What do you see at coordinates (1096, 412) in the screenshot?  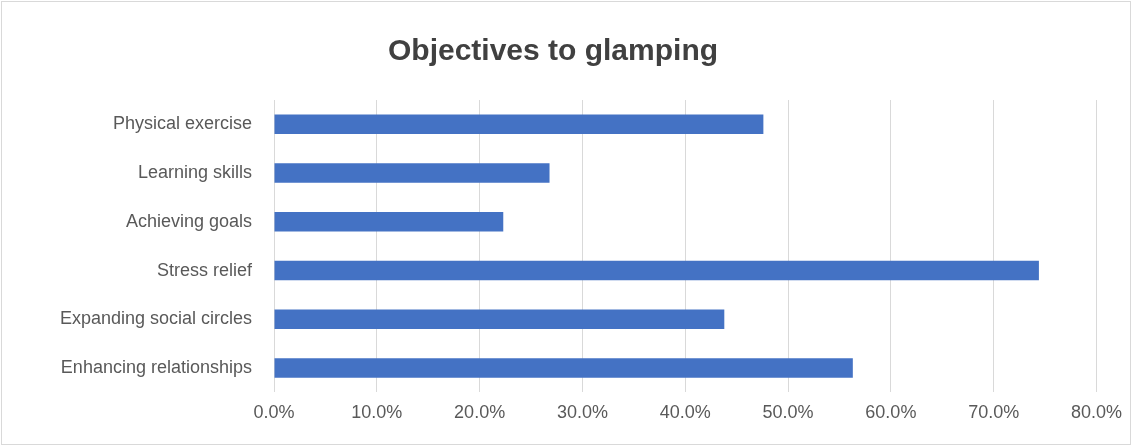 I see `x-tick-label: 80.0%` at bounding box center [1096, 412].